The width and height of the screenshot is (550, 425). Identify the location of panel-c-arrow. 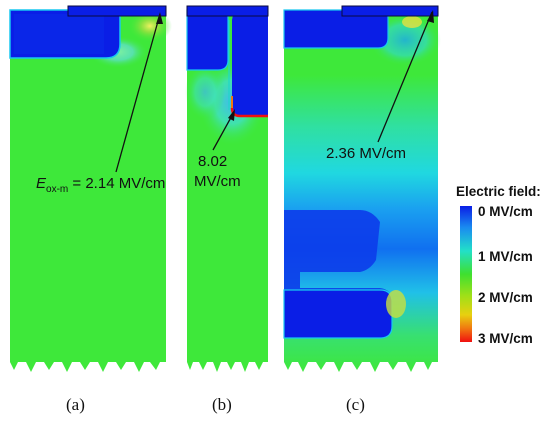
(405, 77).